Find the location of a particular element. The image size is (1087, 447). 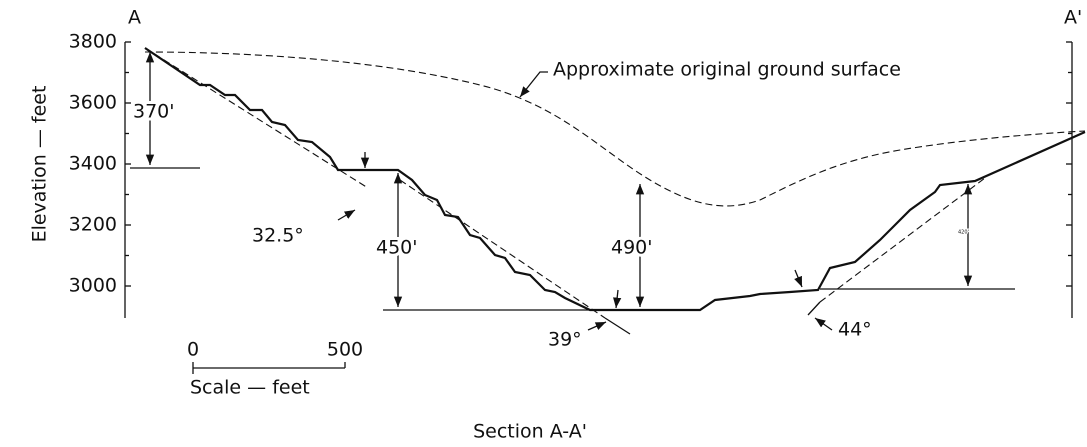

annotation: Approximate original ground surface is located at coordinates (727, 70).